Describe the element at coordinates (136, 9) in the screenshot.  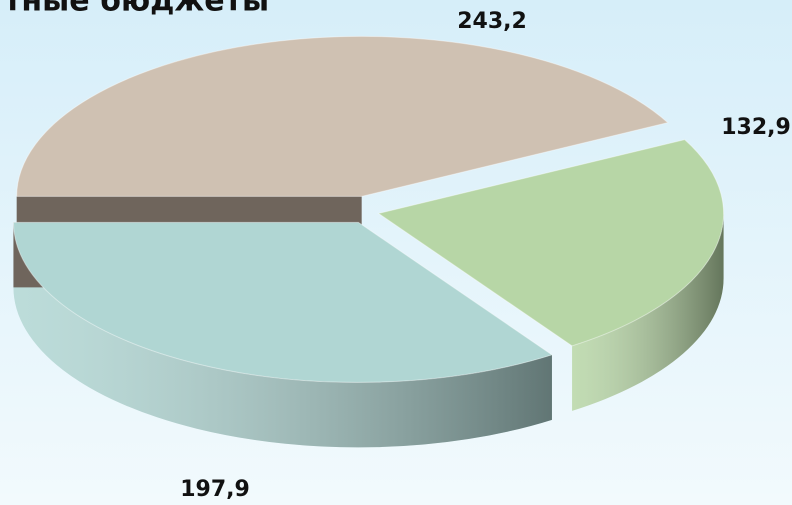
I see `chart-title: тные бюджеты` at that location.